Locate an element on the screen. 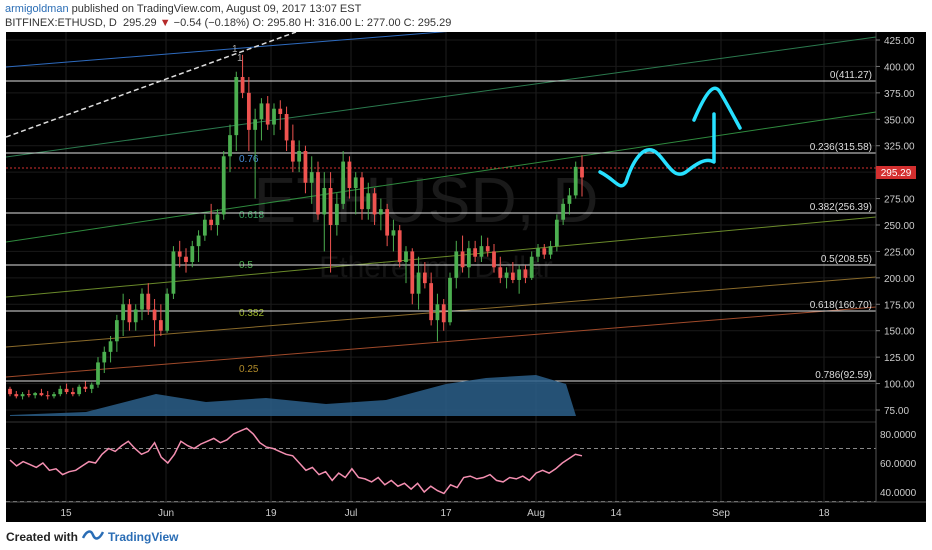 Image resolution: width=932 pixels, height=550 pixels. projection-drawing is located at coordinates (670, 137).